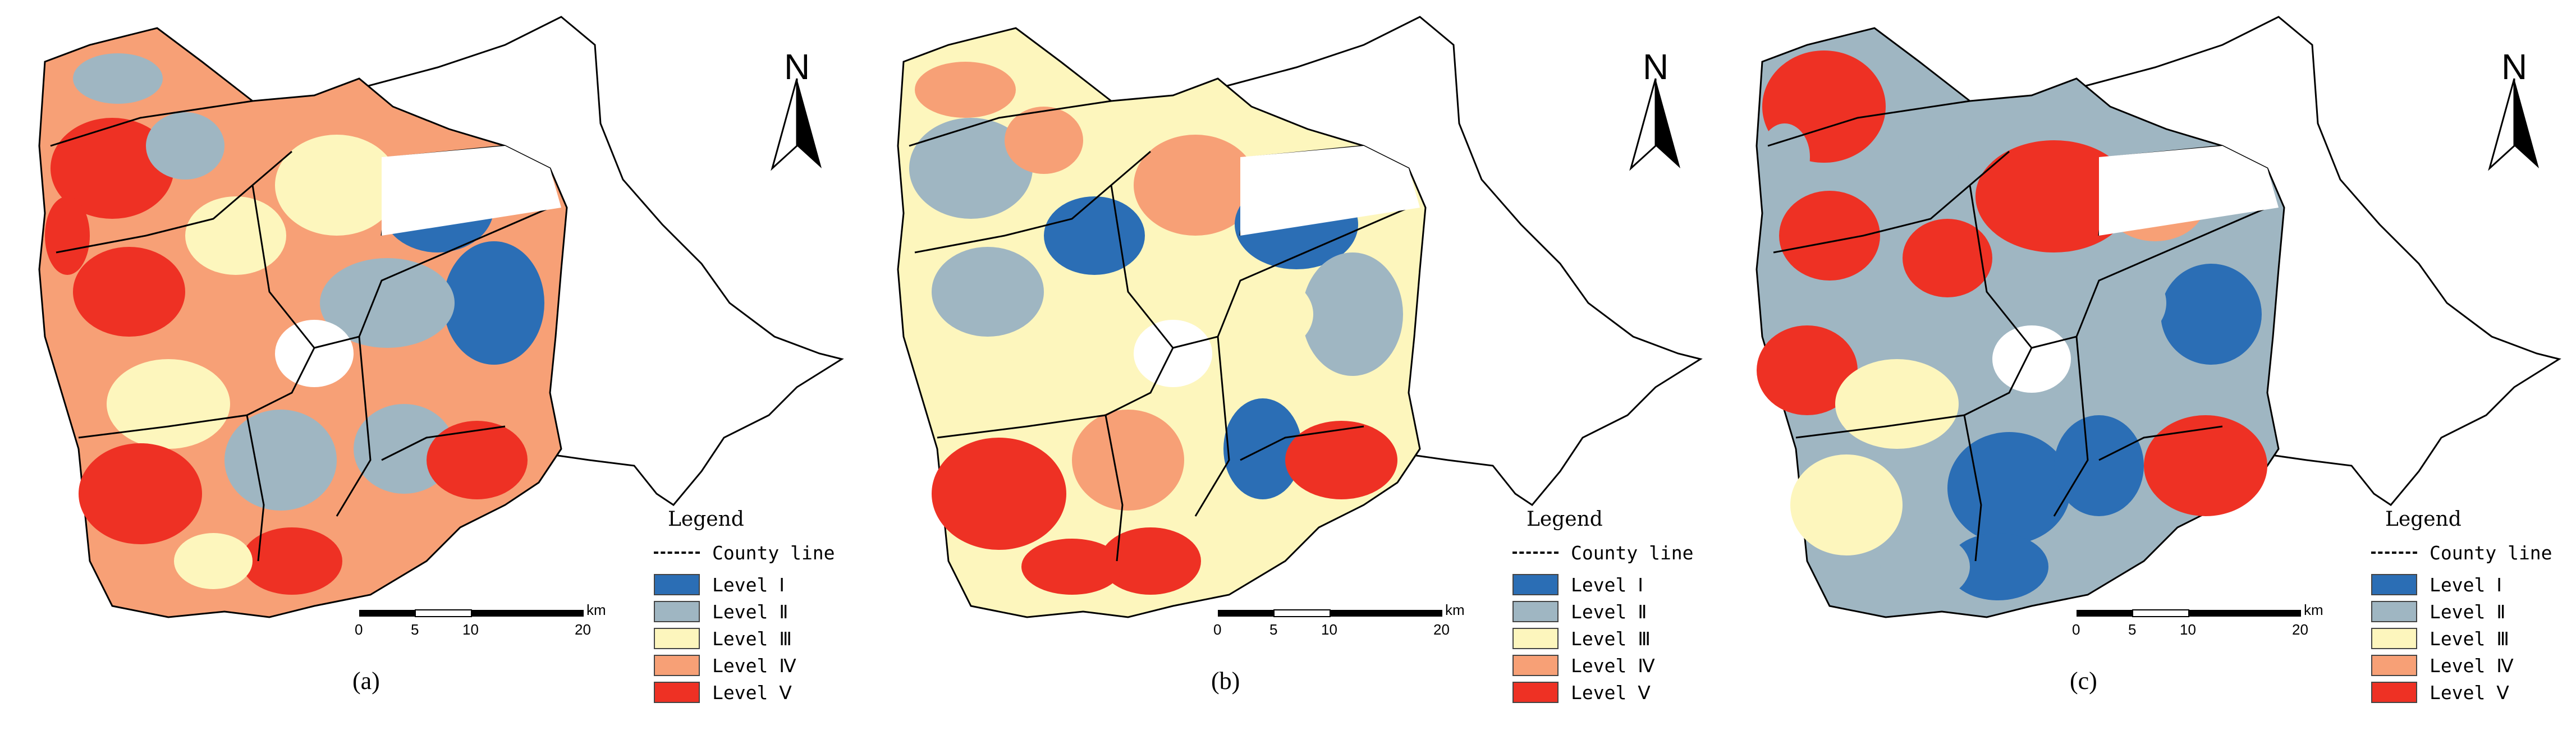  Describe the element at coordinates (2514, 67) in the screenshot. I see `map-c-north-letter: N` at that location.